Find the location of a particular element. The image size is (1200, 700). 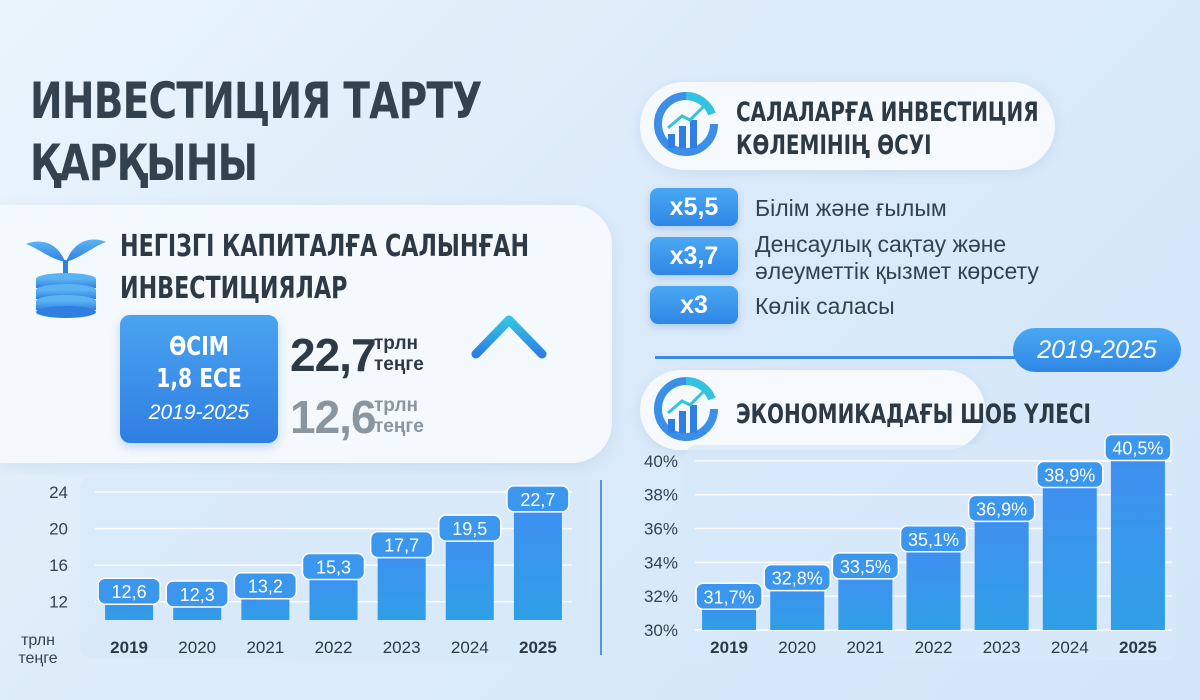

sme-x-label: 2022 is located at coordinates (934, 647).